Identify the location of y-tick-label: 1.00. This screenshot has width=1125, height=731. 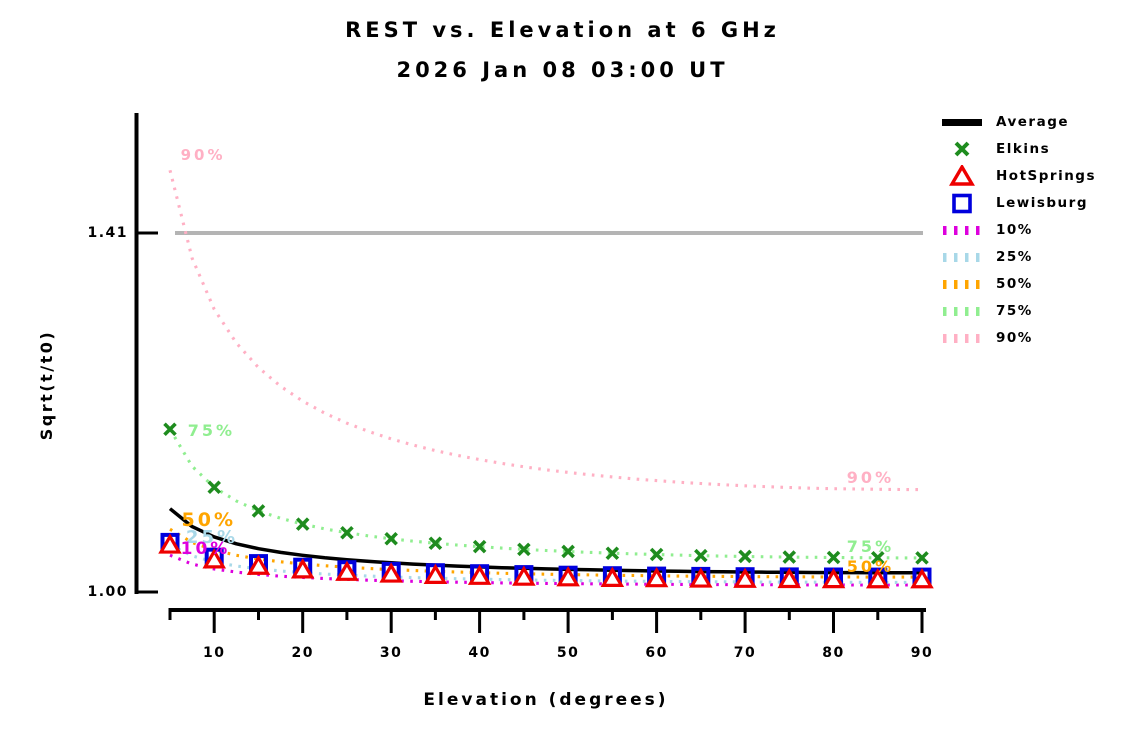
(107, 592).